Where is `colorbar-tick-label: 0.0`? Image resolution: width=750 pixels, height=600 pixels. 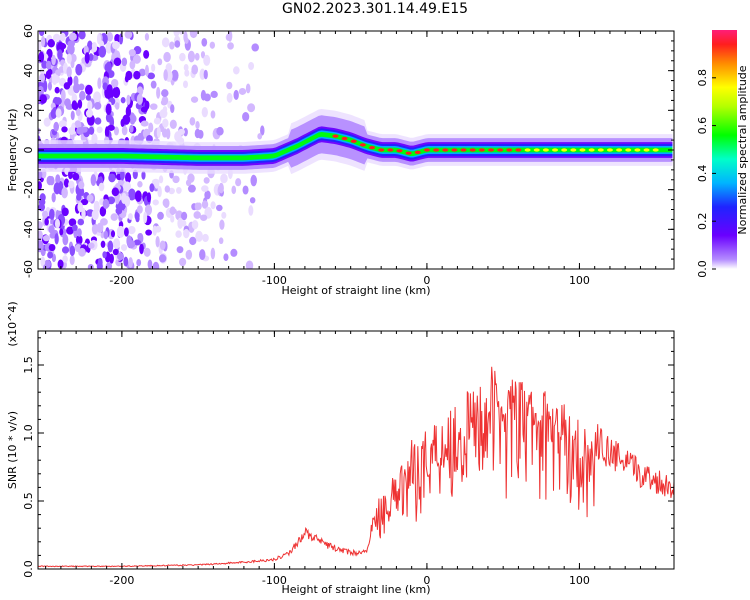 colorbar-tick-label: 0.0 is located at coordinates (702, 269).